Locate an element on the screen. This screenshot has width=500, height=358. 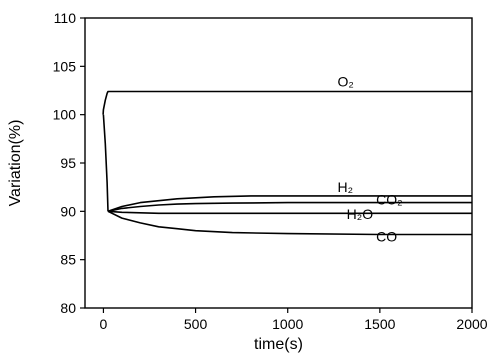
y-axis: 80 85 90 95 100 105 110 is located at coordinates (69, 163).